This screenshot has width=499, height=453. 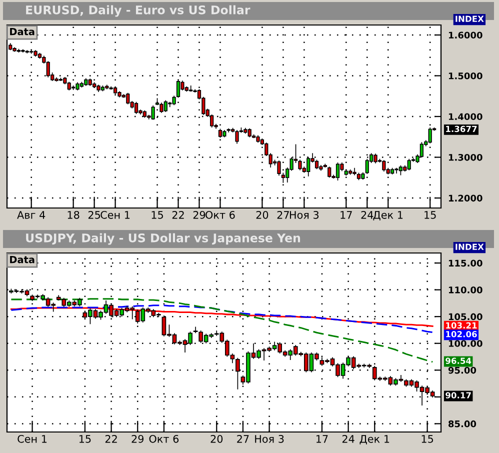 What do you see at coordinates (459, 361) in the screenshot?
I see `data-label: 96.54` at bounding box center [459, 361].